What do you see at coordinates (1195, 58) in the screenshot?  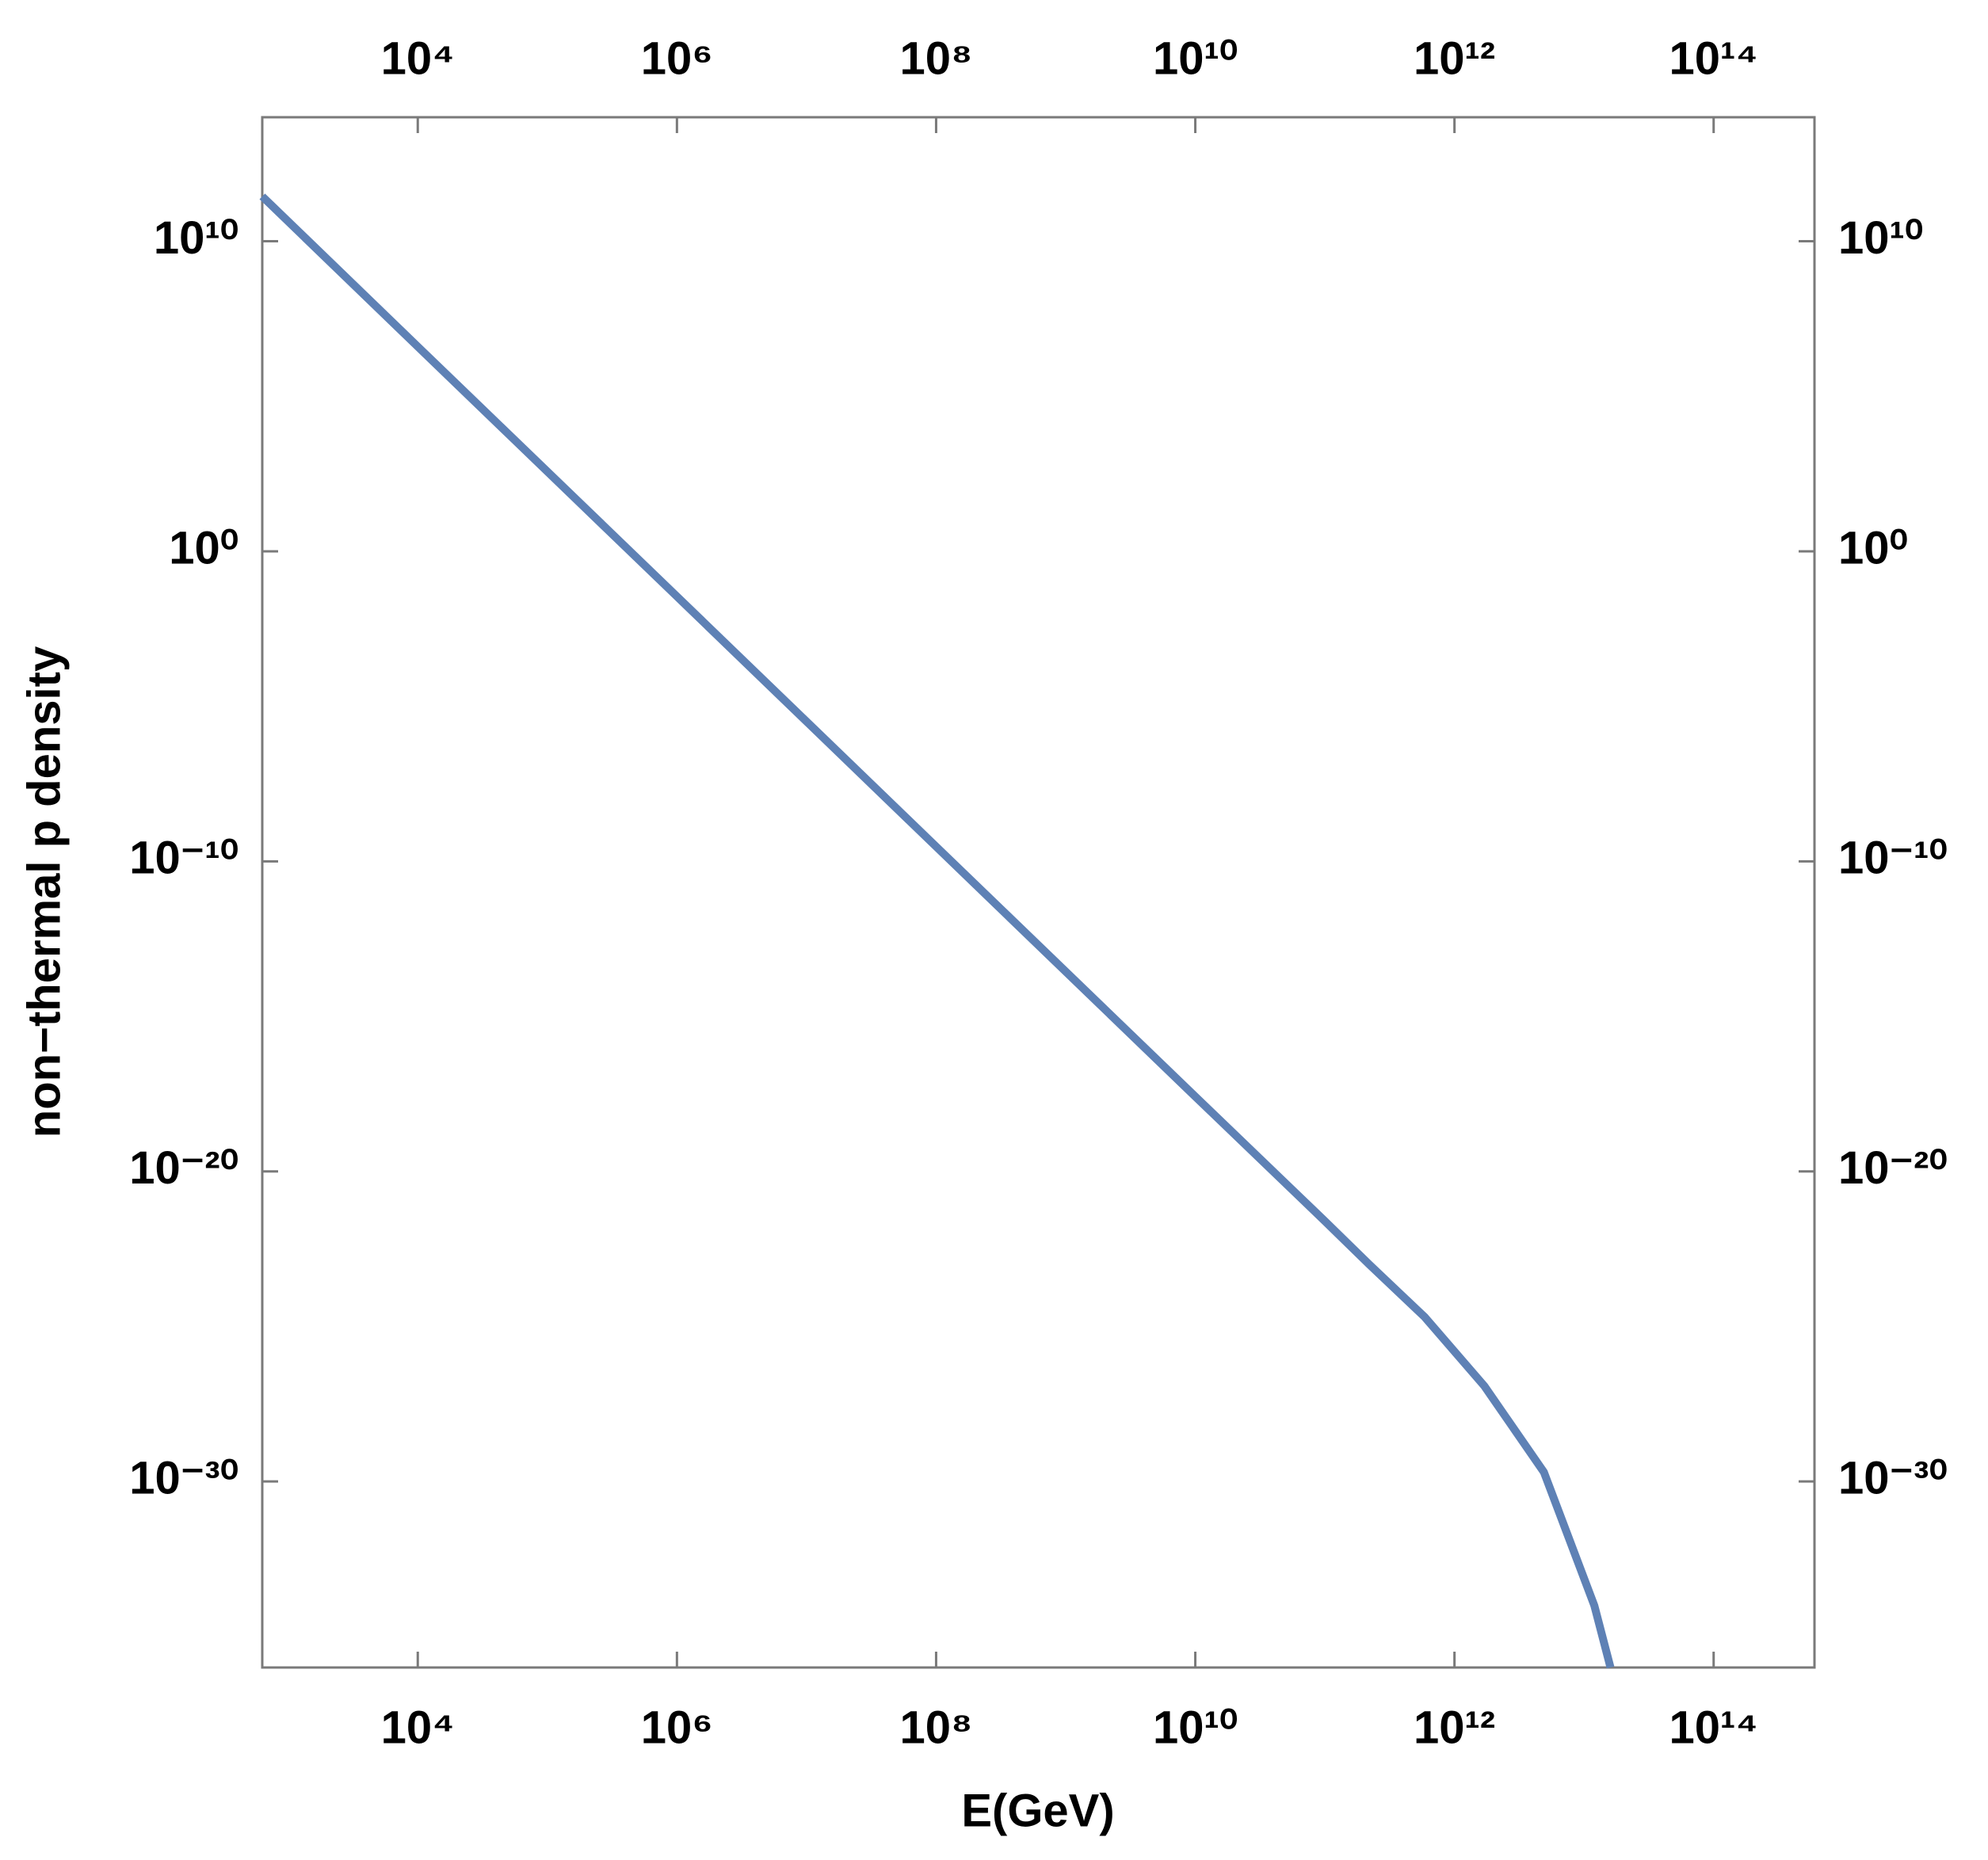 I see `x-tick-label-top: 10¹⁰` at bounding box center [1195, 58].